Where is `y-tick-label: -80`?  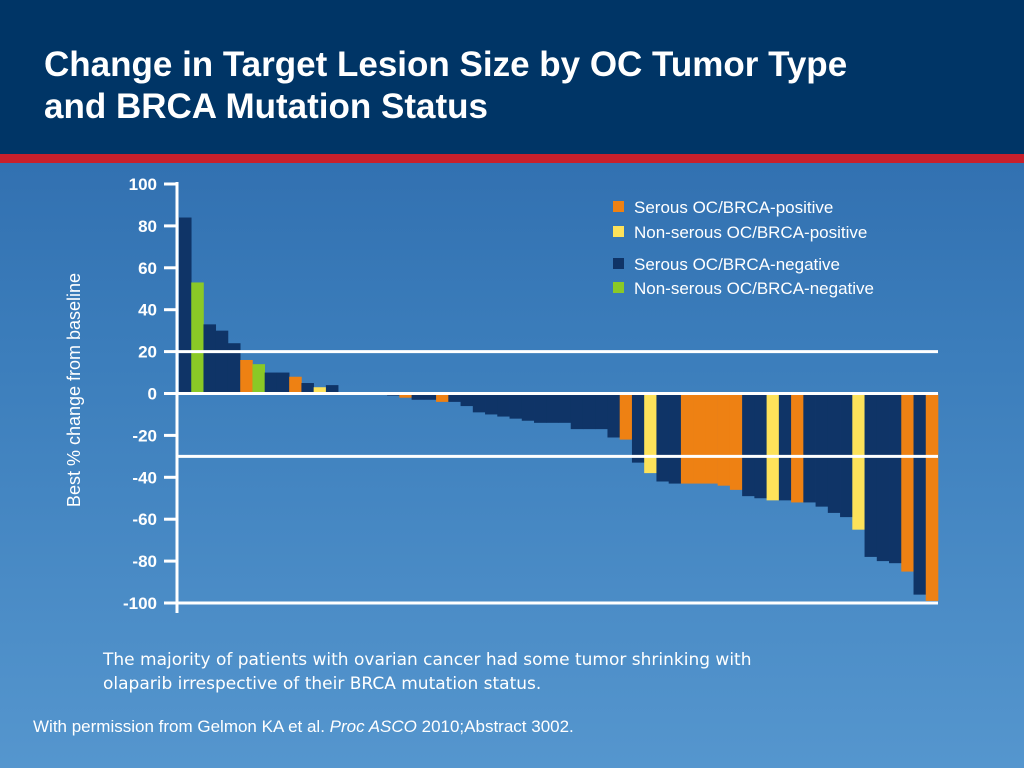
y-tick-label: -80 is located at coordinates (144, 561).